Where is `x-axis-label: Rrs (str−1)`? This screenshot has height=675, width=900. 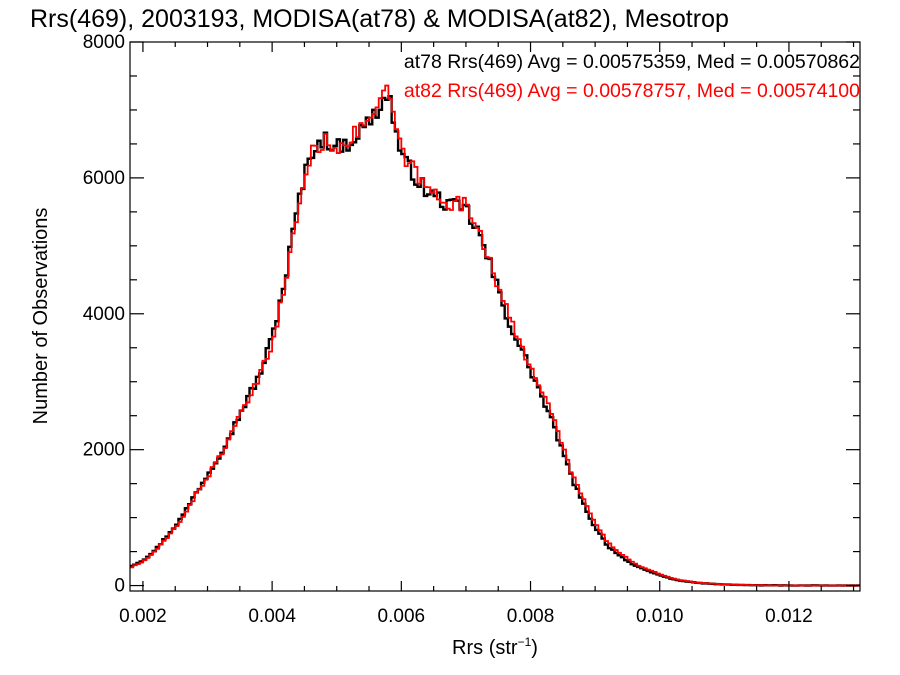 x-axis-label: Rrs (str−1) is located at coordinates (495, 647).